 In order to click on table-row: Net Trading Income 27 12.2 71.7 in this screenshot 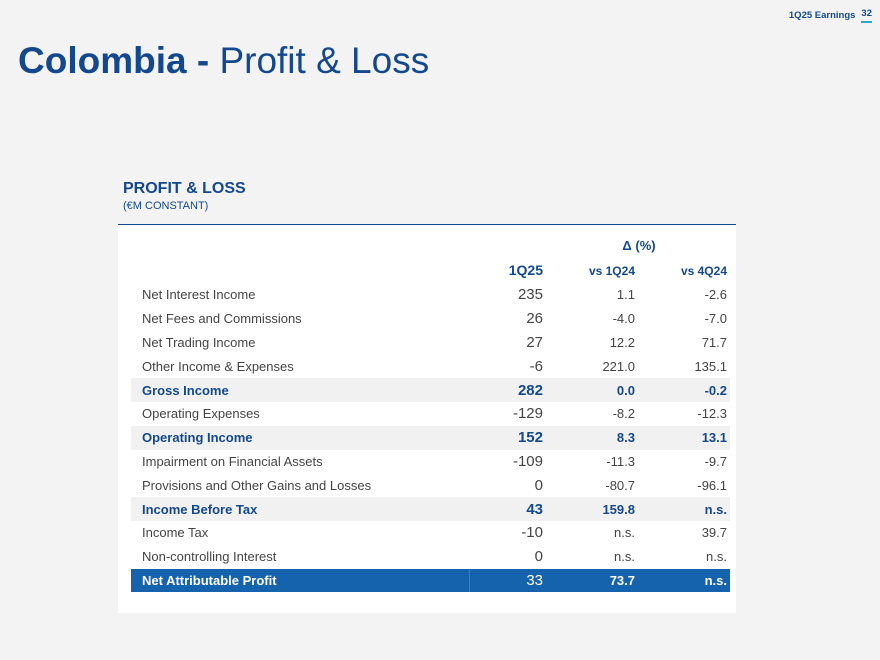, I will do `click(430, 343)`.